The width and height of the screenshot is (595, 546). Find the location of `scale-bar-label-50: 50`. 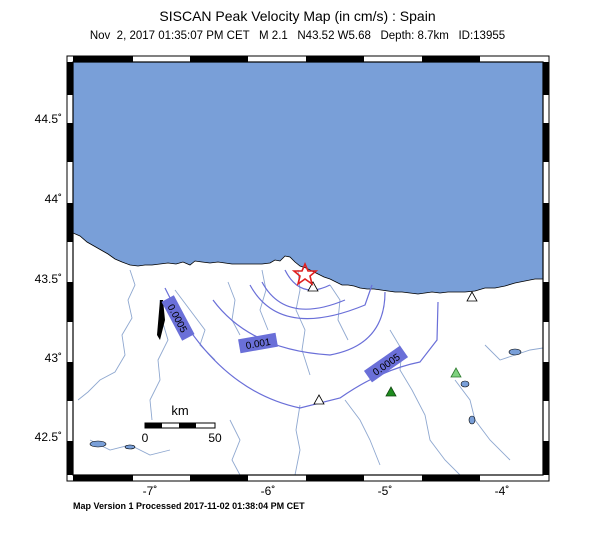

scale-bar-label-50: 50 is located at coordinates (215, 438).